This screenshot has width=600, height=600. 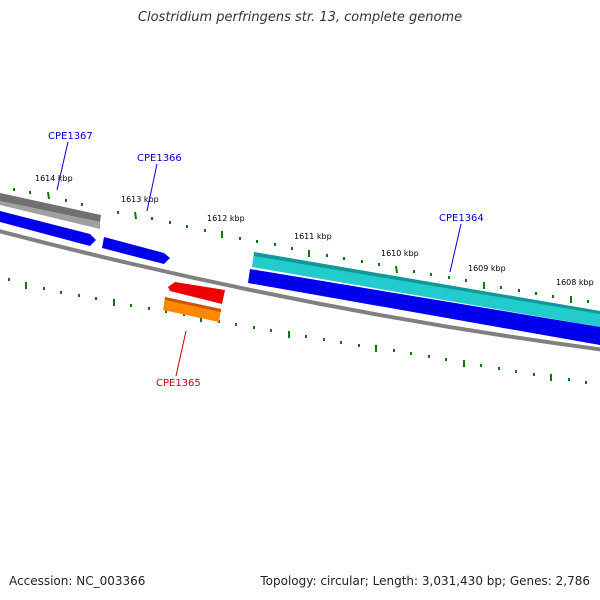 I want to click on gene-feature-gray, so click(x=50, y=207).